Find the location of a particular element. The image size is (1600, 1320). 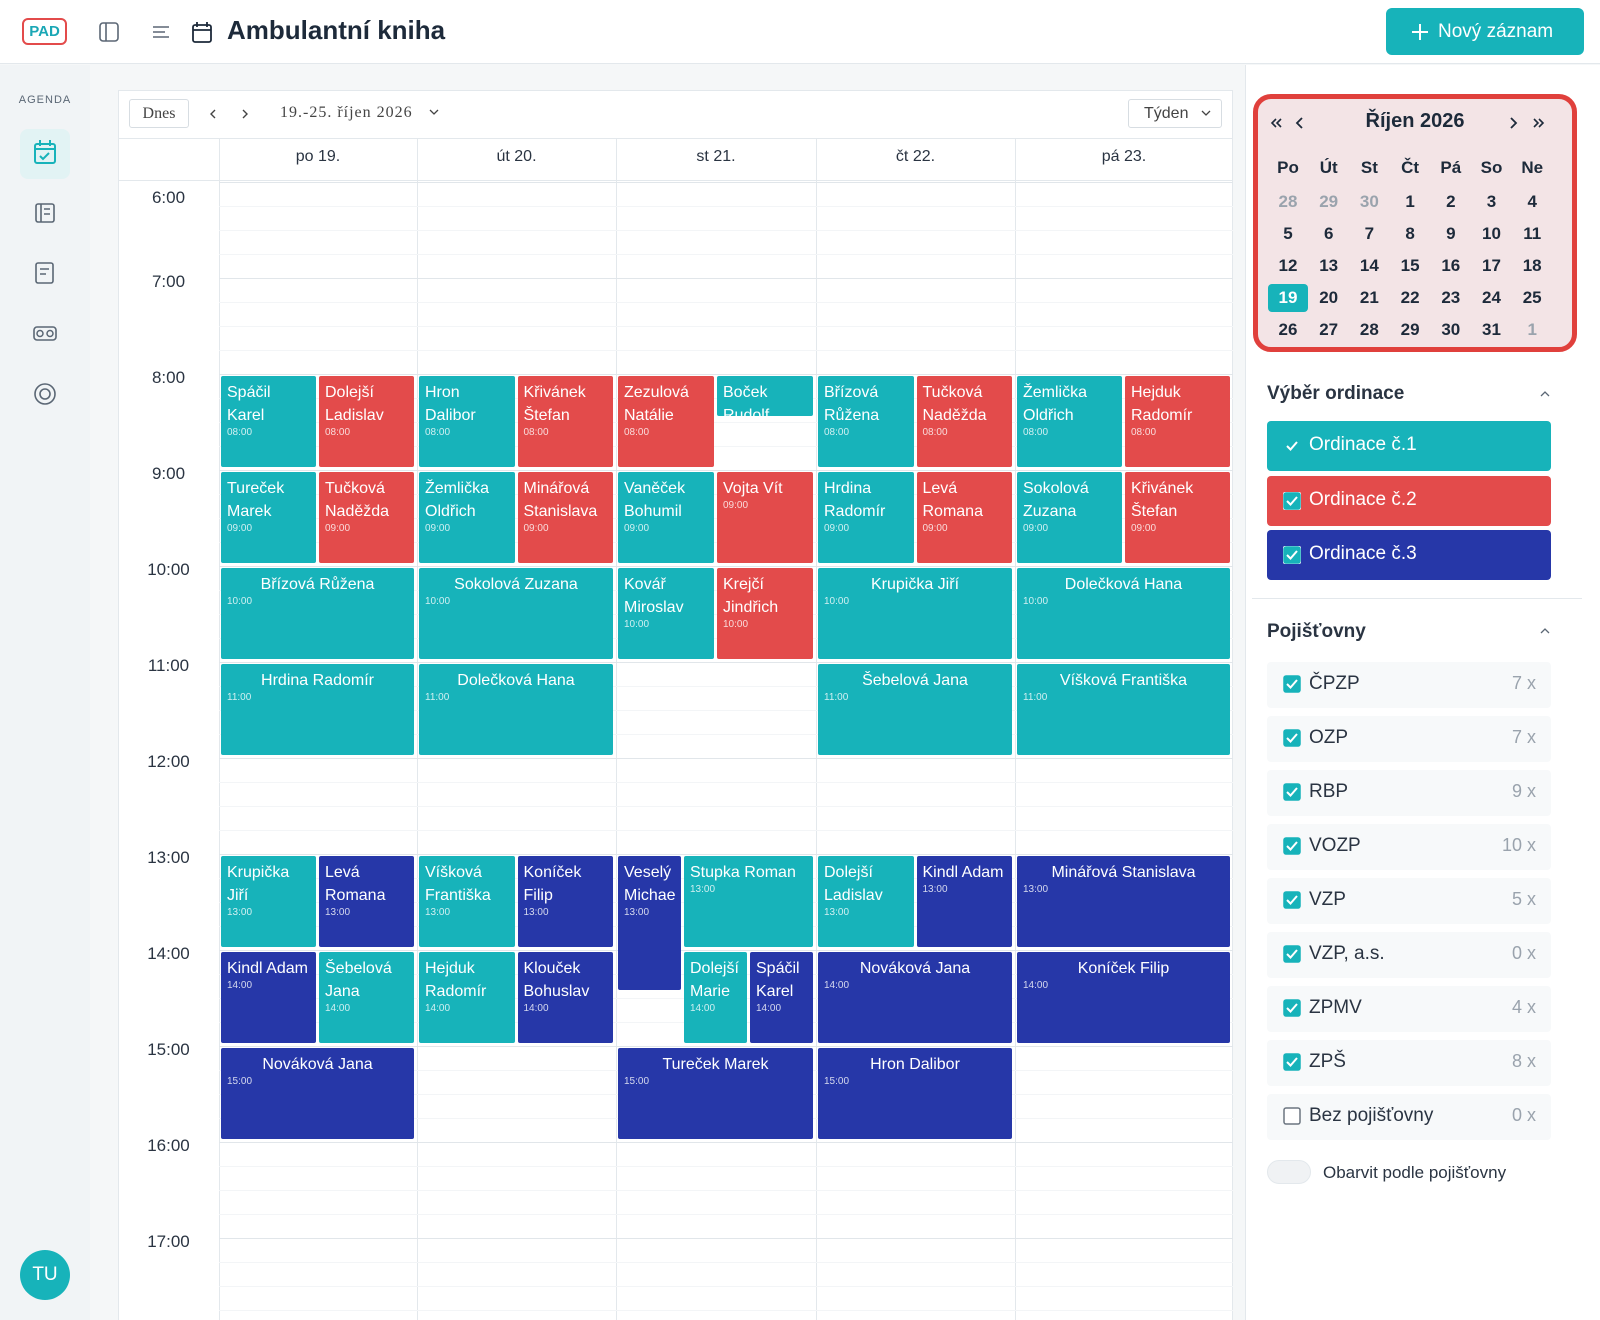

appointment: Zezulová Natálie 08:00 is located at coordinates (666, 421).